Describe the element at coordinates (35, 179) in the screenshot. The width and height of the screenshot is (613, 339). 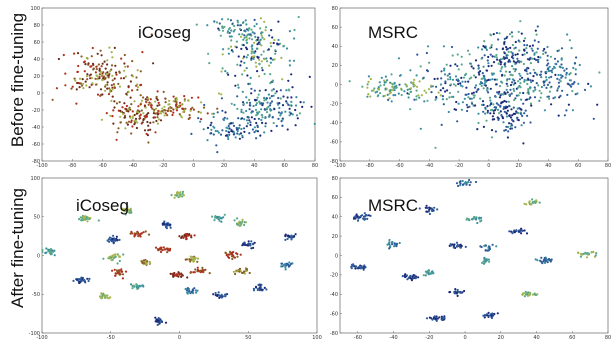
I see `y-tick-label: 100` at that location.